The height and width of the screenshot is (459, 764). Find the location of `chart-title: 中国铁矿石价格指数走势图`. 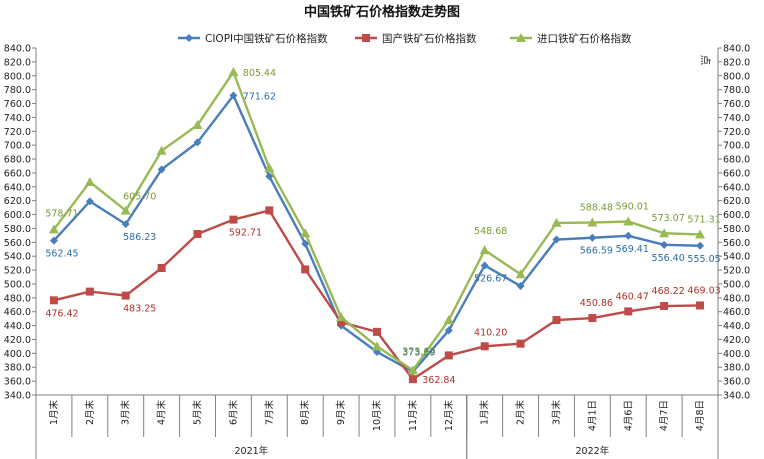

chart-title: 中国铁矿石价格指数走势图 is located at coordinates (382, 12).